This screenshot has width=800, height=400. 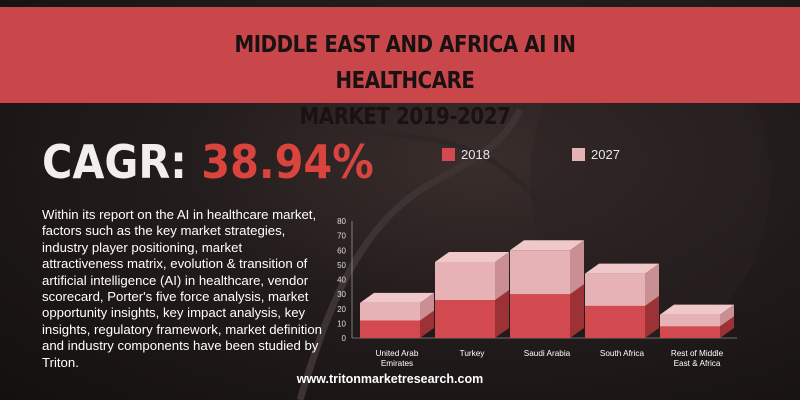 What do you see at coordinates (697, 363) in the screenshot?
I see `x-tick-label: East & Africa` at bounding box center [697, 363].